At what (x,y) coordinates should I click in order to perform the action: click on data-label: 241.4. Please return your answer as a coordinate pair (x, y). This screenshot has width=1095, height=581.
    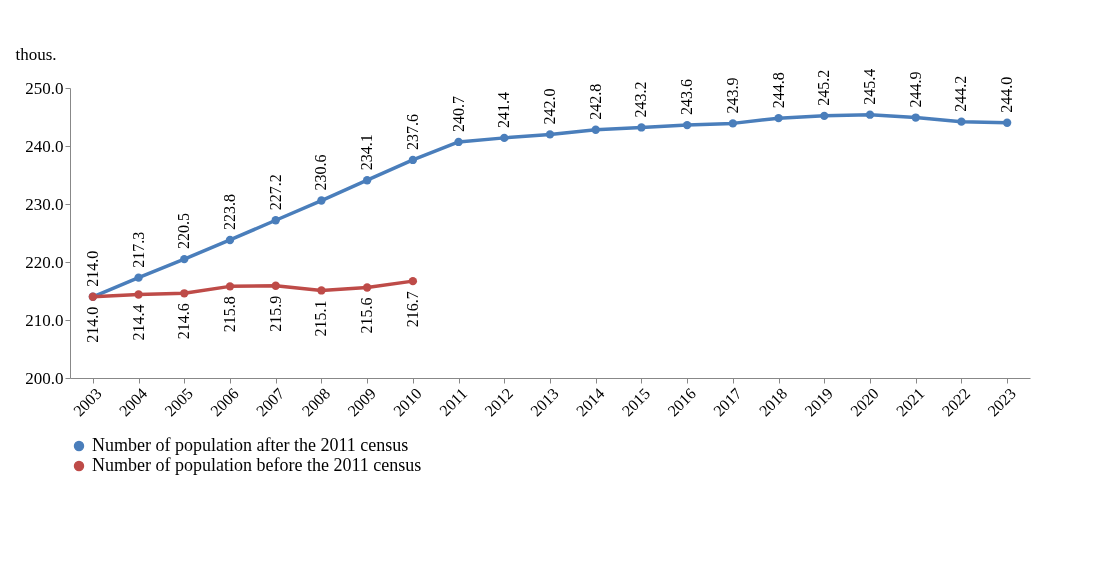
    Looking at the image, I should click on (504, 109).